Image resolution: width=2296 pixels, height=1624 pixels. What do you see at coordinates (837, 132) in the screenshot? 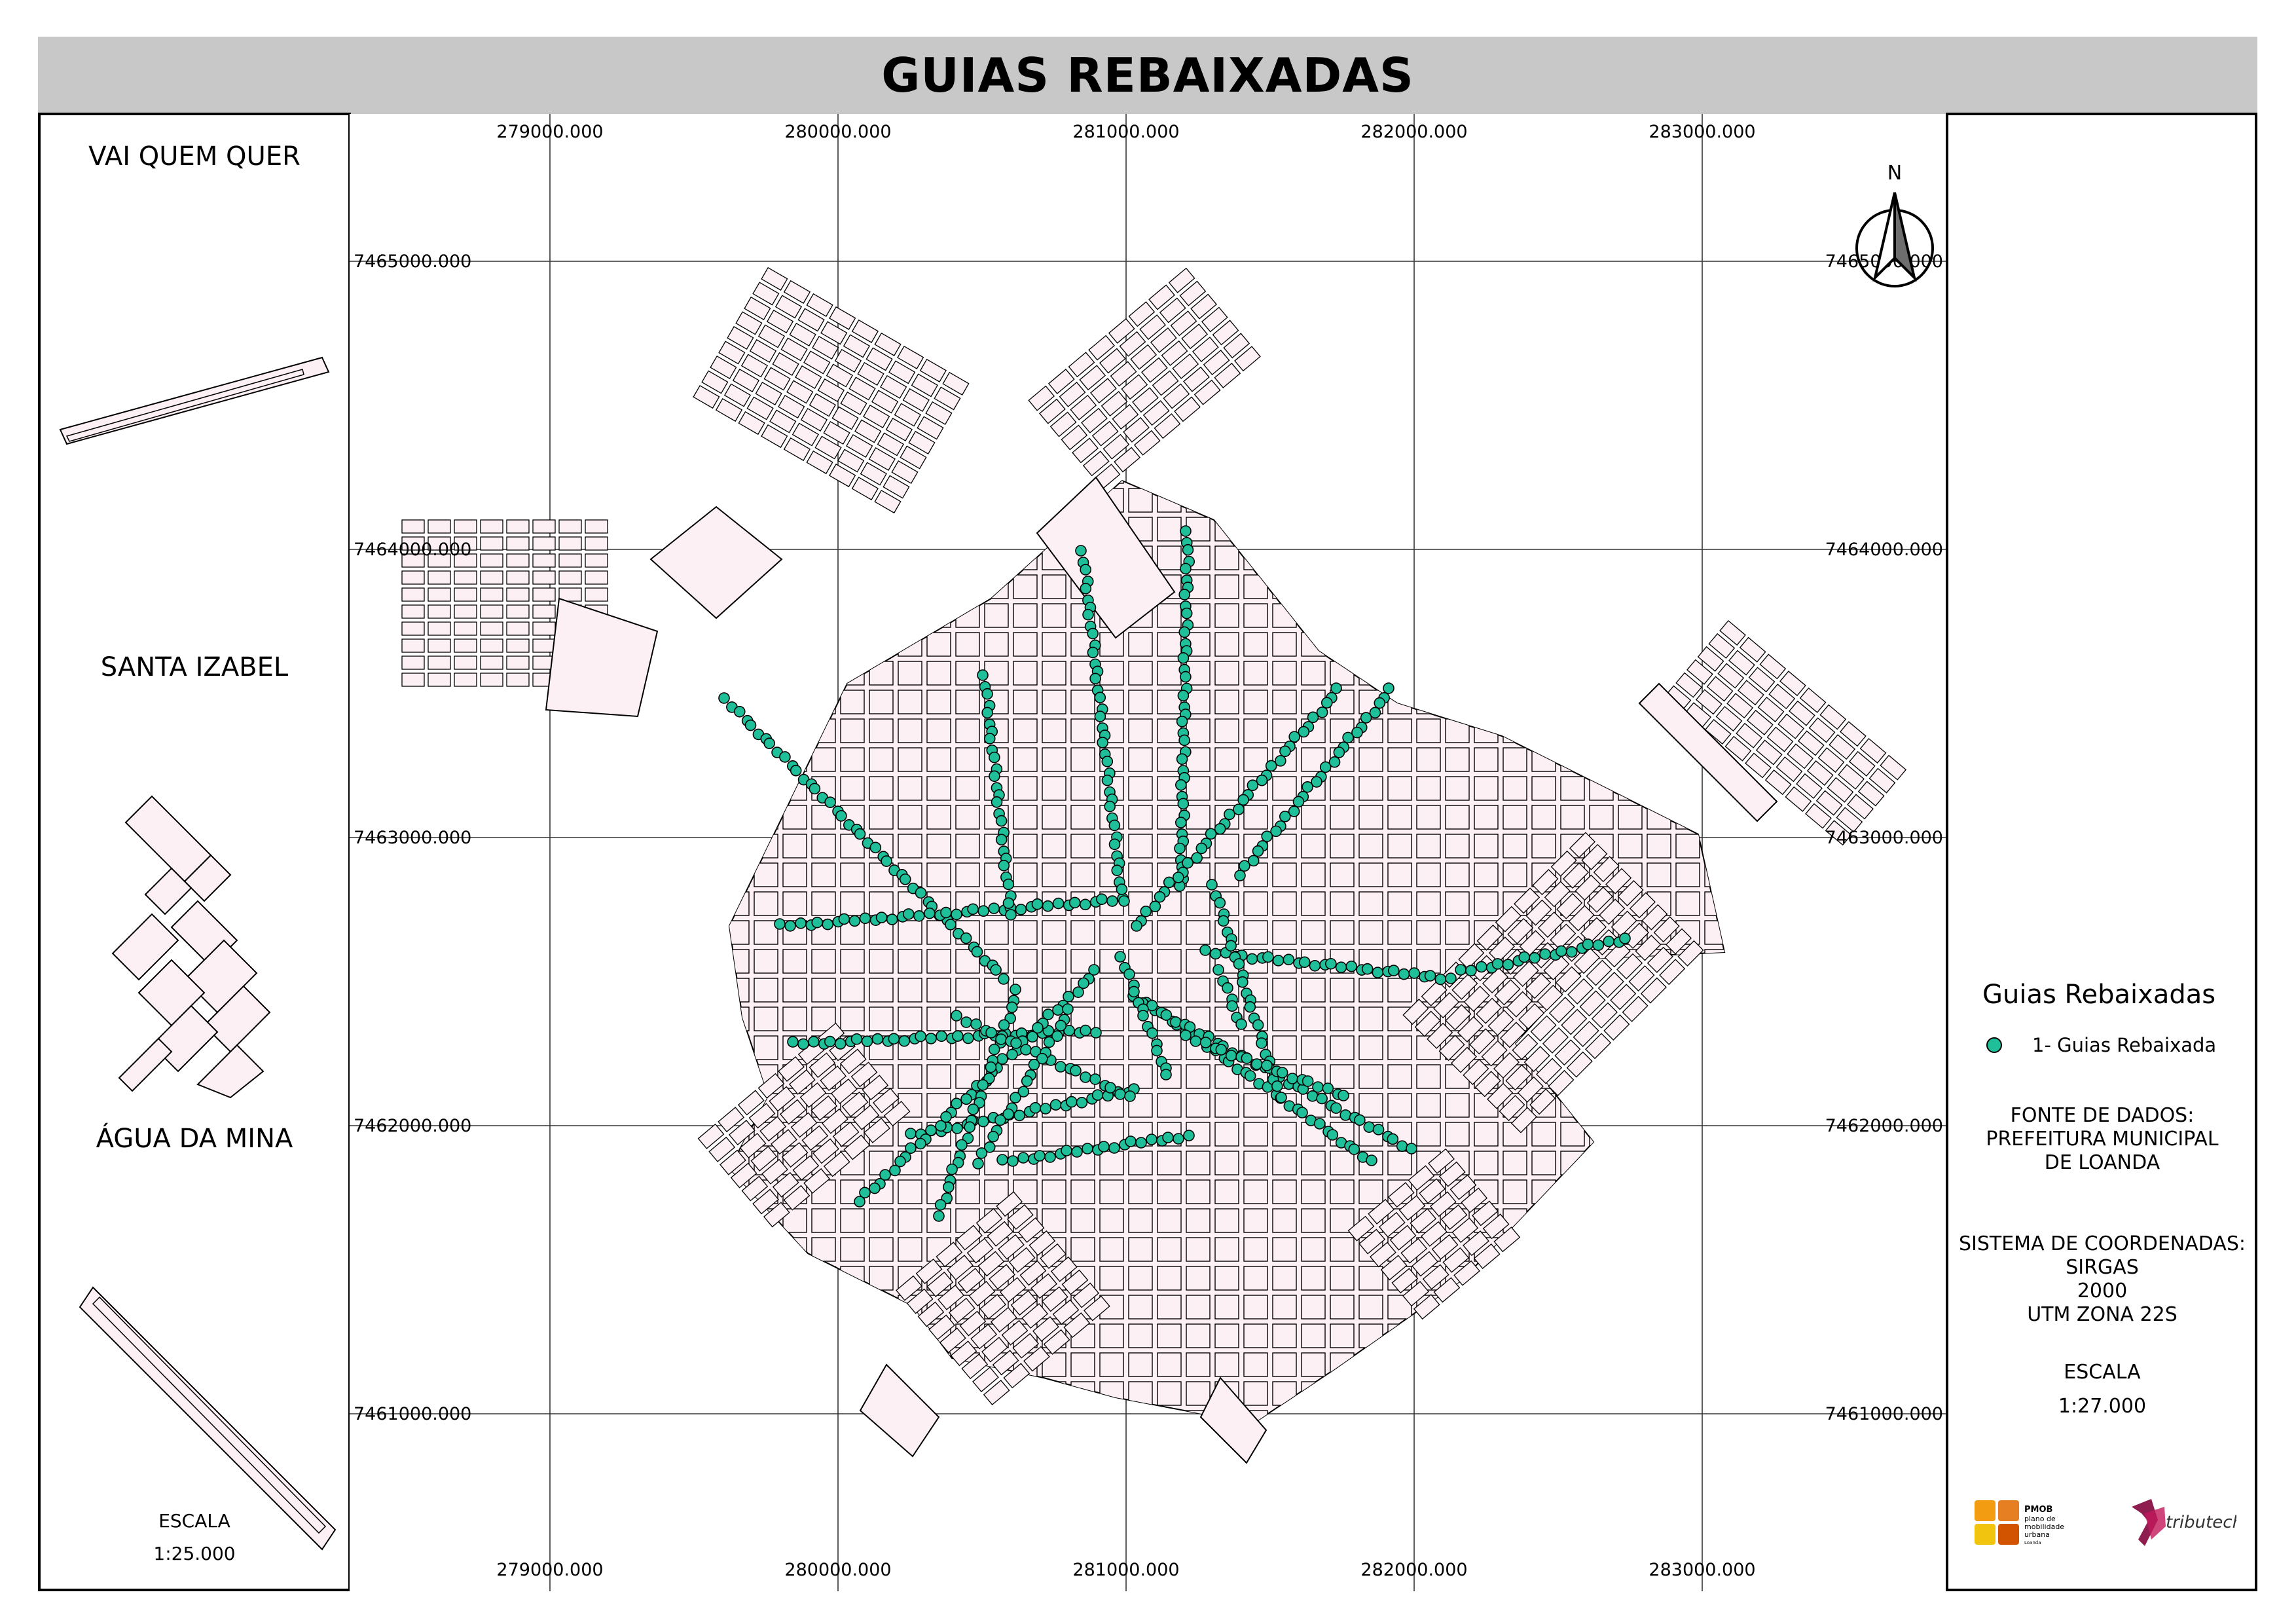
I see `x-tick-label-top: 280000.000` at bounding box center [837, 132].